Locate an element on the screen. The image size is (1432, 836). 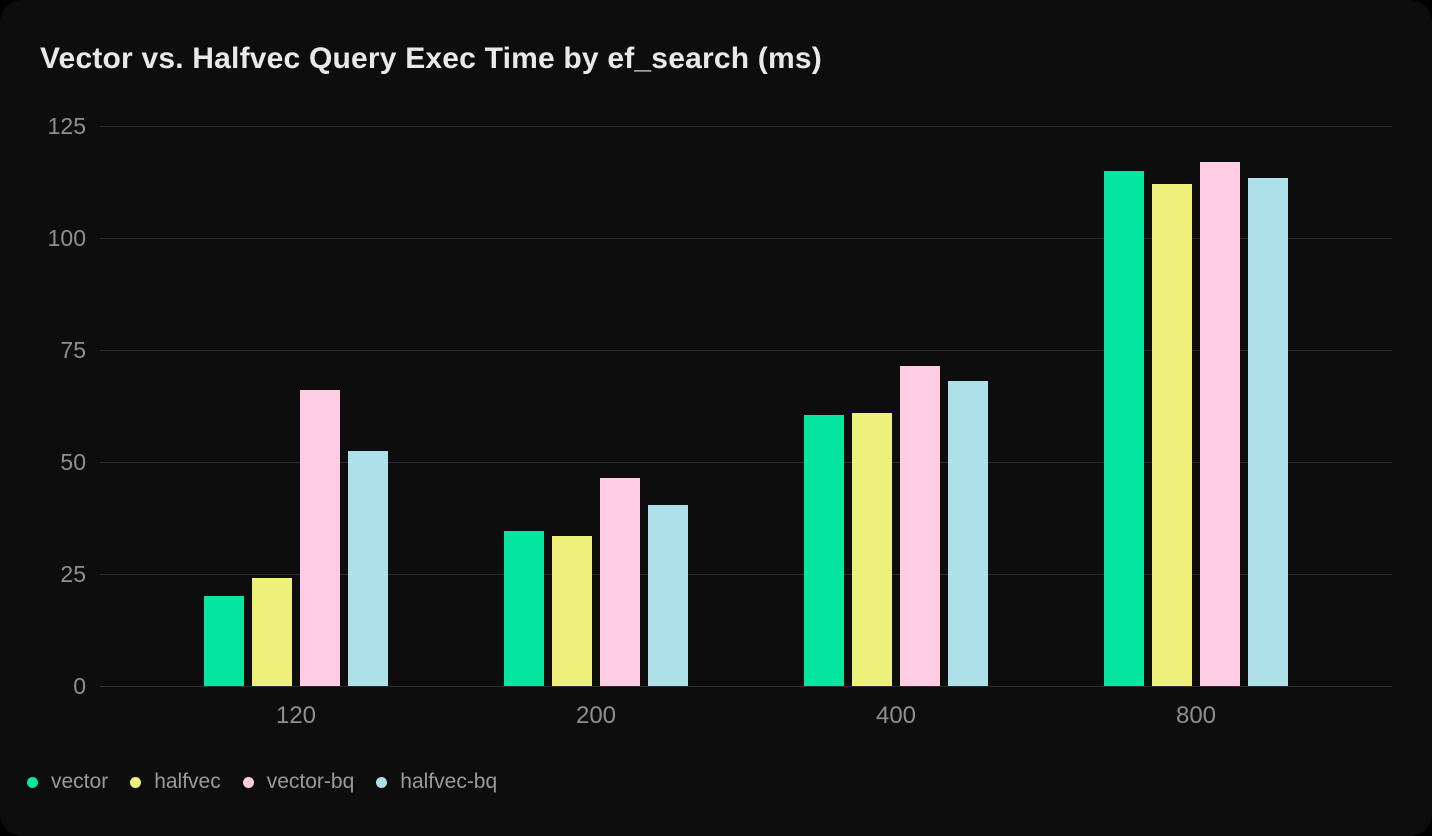
x-axis-tick-label: 800 is located at coordinates (1196, 715).